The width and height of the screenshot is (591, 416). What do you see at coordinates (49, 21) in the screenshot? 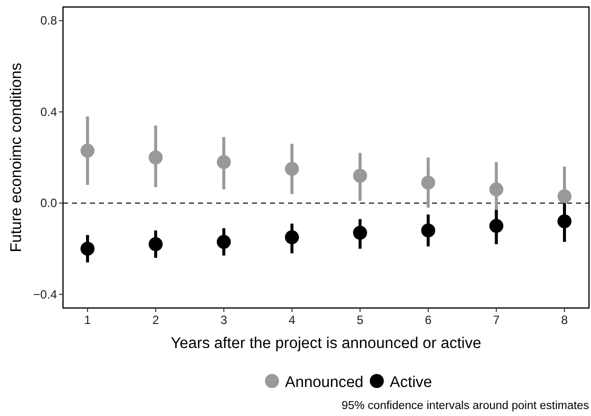
I see `y-tick-label: 0.8` at bounding box center [49, 21].